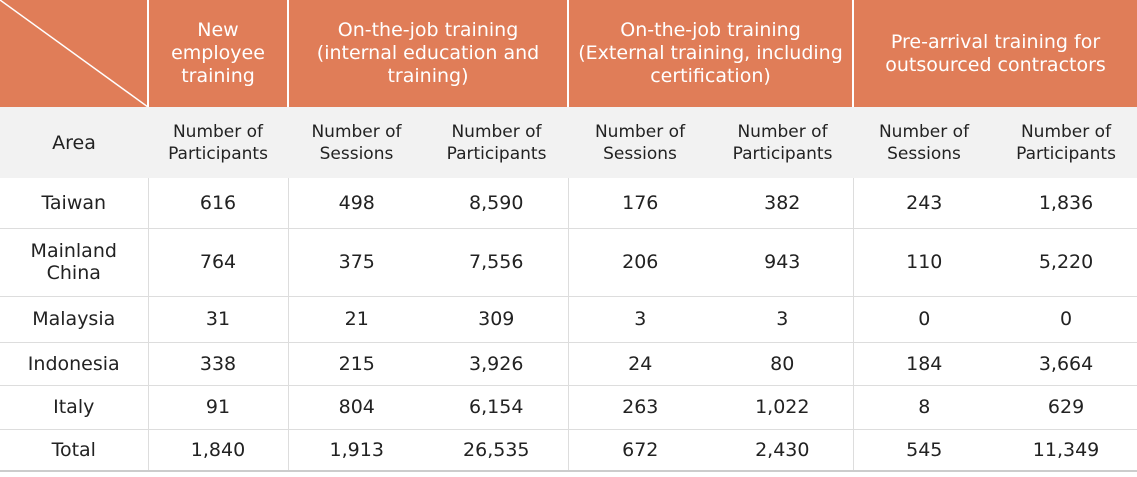 This screenshot has width=1137, height=477. I want to click on cell-value: 8,590, so click(497, 203).